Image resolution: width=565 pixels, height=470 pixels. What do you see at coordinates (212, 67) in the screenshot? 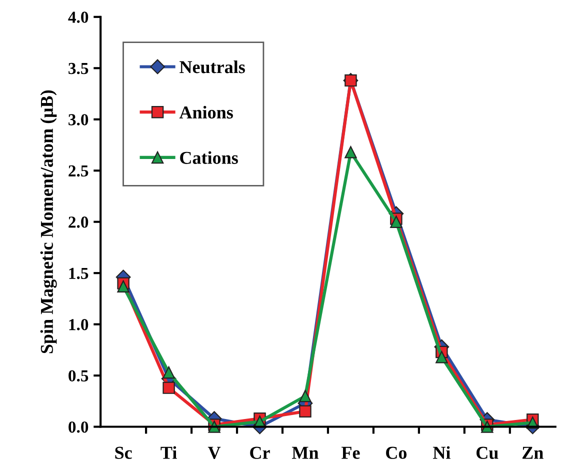
I see `legend-label: Neutrals` at bounding box center [212, 67].